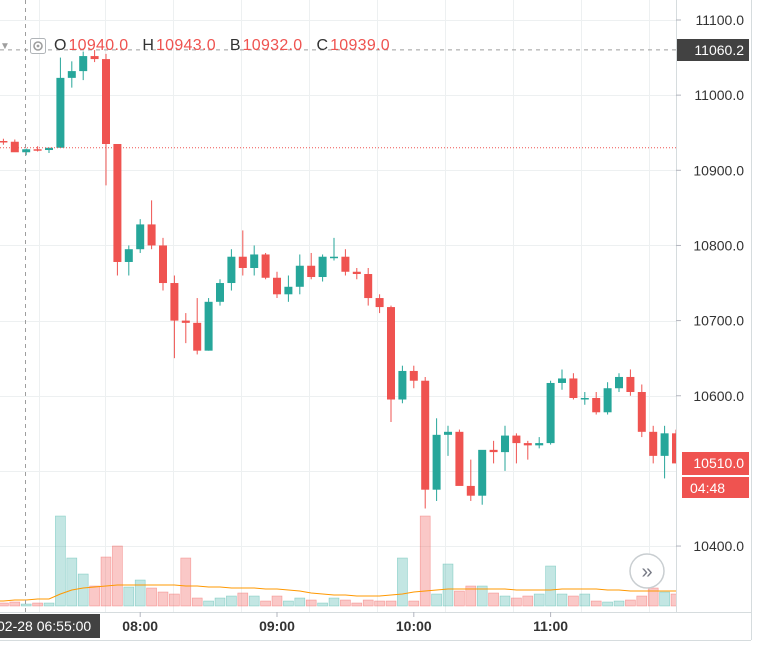 The width and height of the screenshot is (765, 653). I want to click on time-axis-ticks: 08:00 09:00 10:00 11:00, so click(345, 623).